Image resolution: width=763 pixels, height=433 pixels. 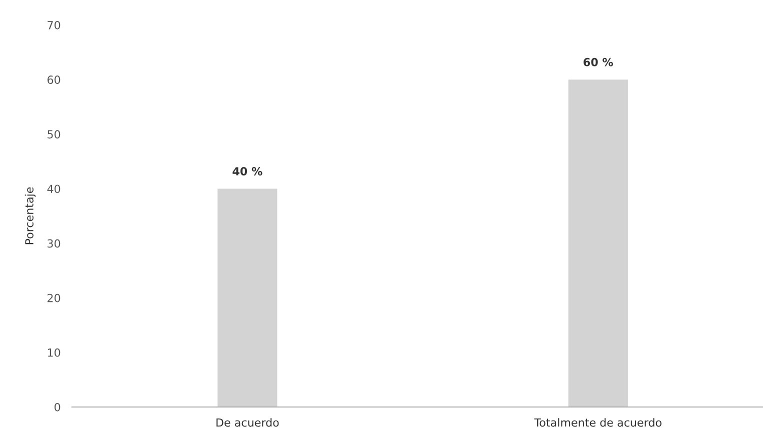 What do you see at coordinates (54, 25) in the screenshot?
I see `y-tick-label: 70` at bounding box center [54, 25].